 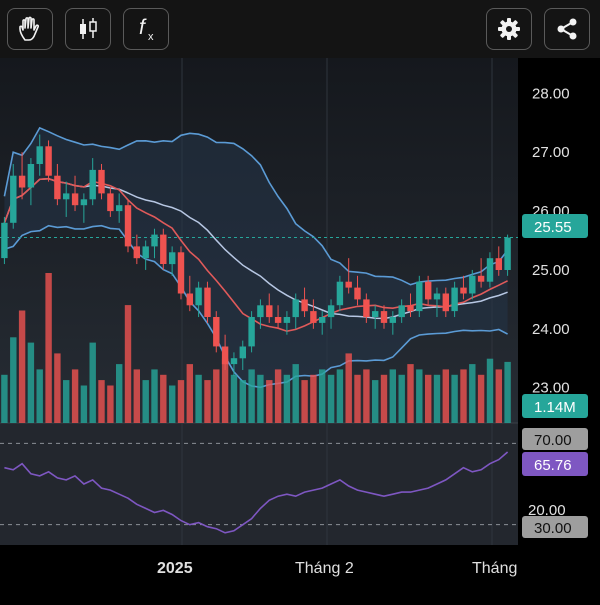 I want to click on price-tick-label: 25.00, so click(x=551, y=270).